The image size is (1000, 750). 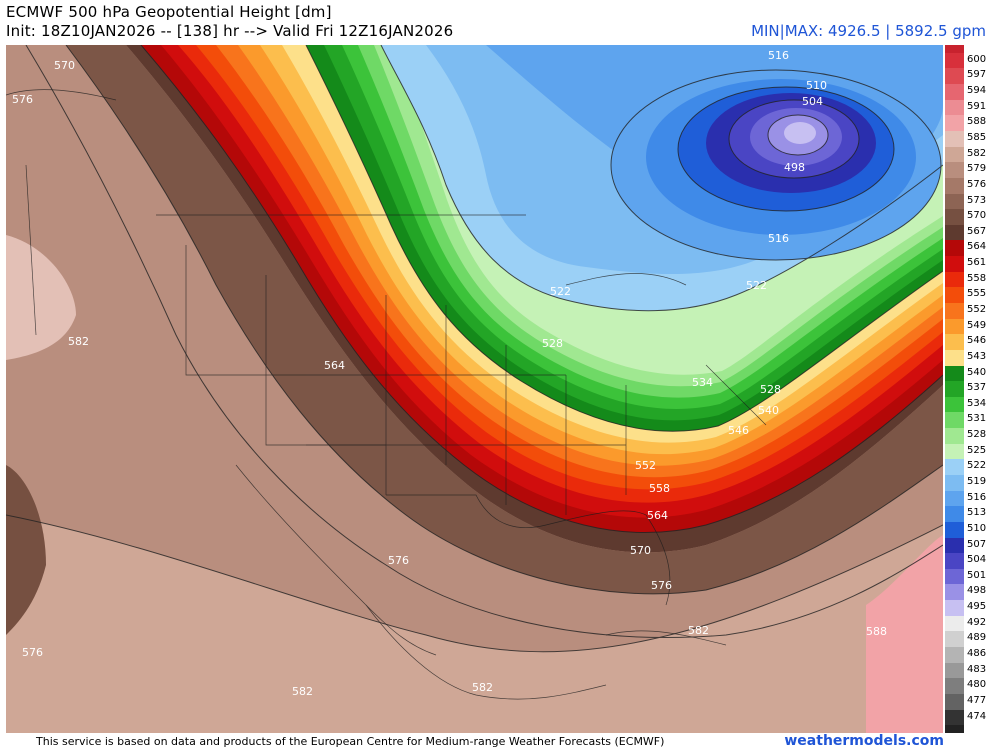 I want to click on color-scale-level: 480, so click(x=972, y=686).